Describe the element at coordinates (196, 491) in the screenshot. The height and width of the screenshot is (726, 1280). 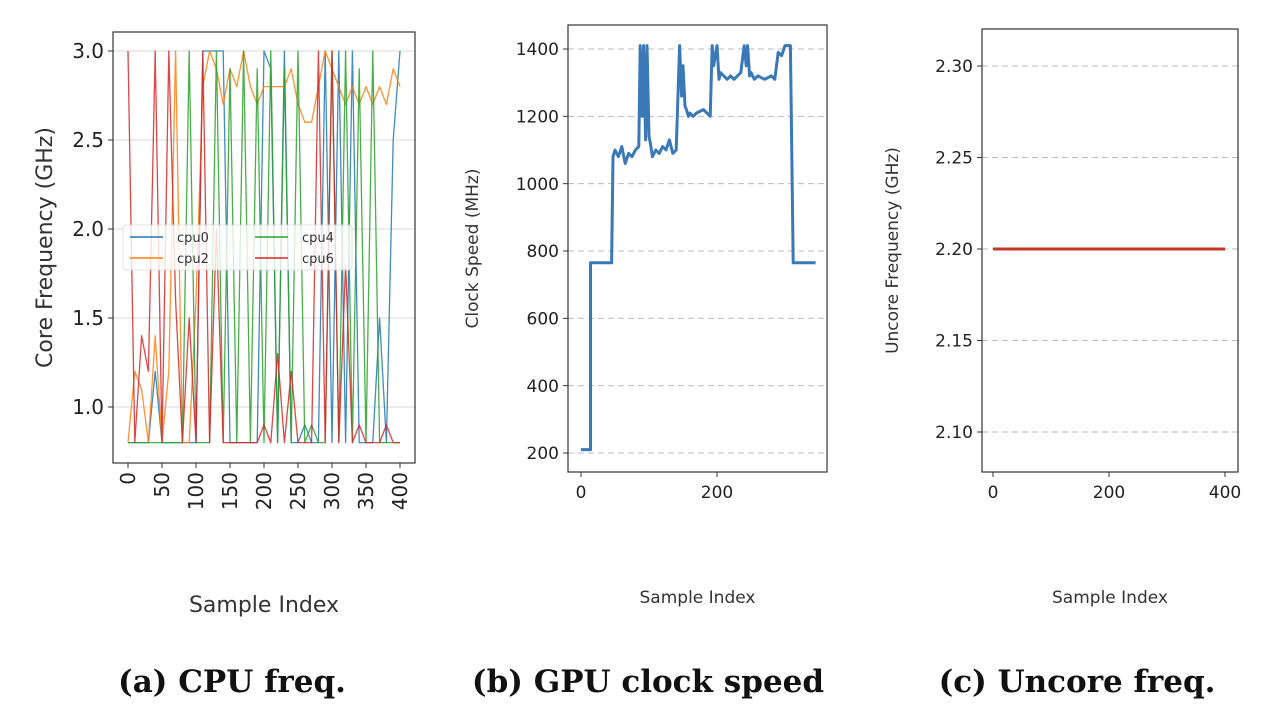
I see `x-tick-label: 100` at that location.